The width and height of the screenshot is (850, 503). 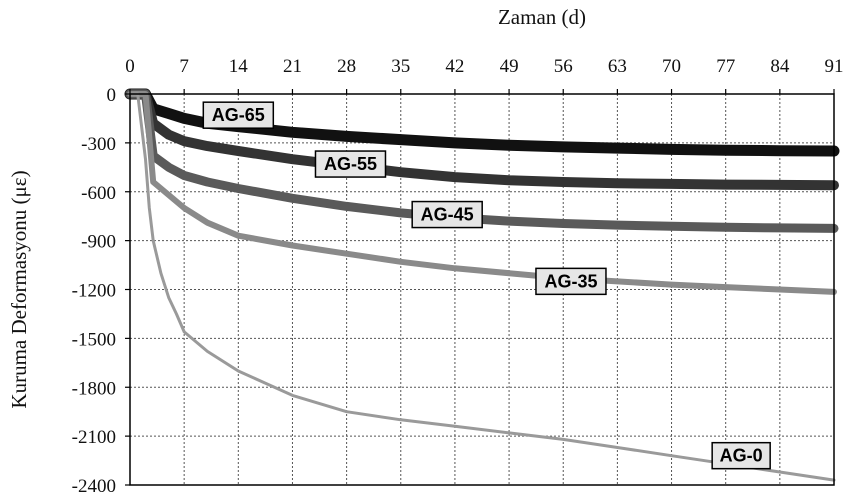 What do you see at coordinates (98, 193) in the screenshot?
I see `y-tick-label-2: -600` at bounding box center [98, 193].